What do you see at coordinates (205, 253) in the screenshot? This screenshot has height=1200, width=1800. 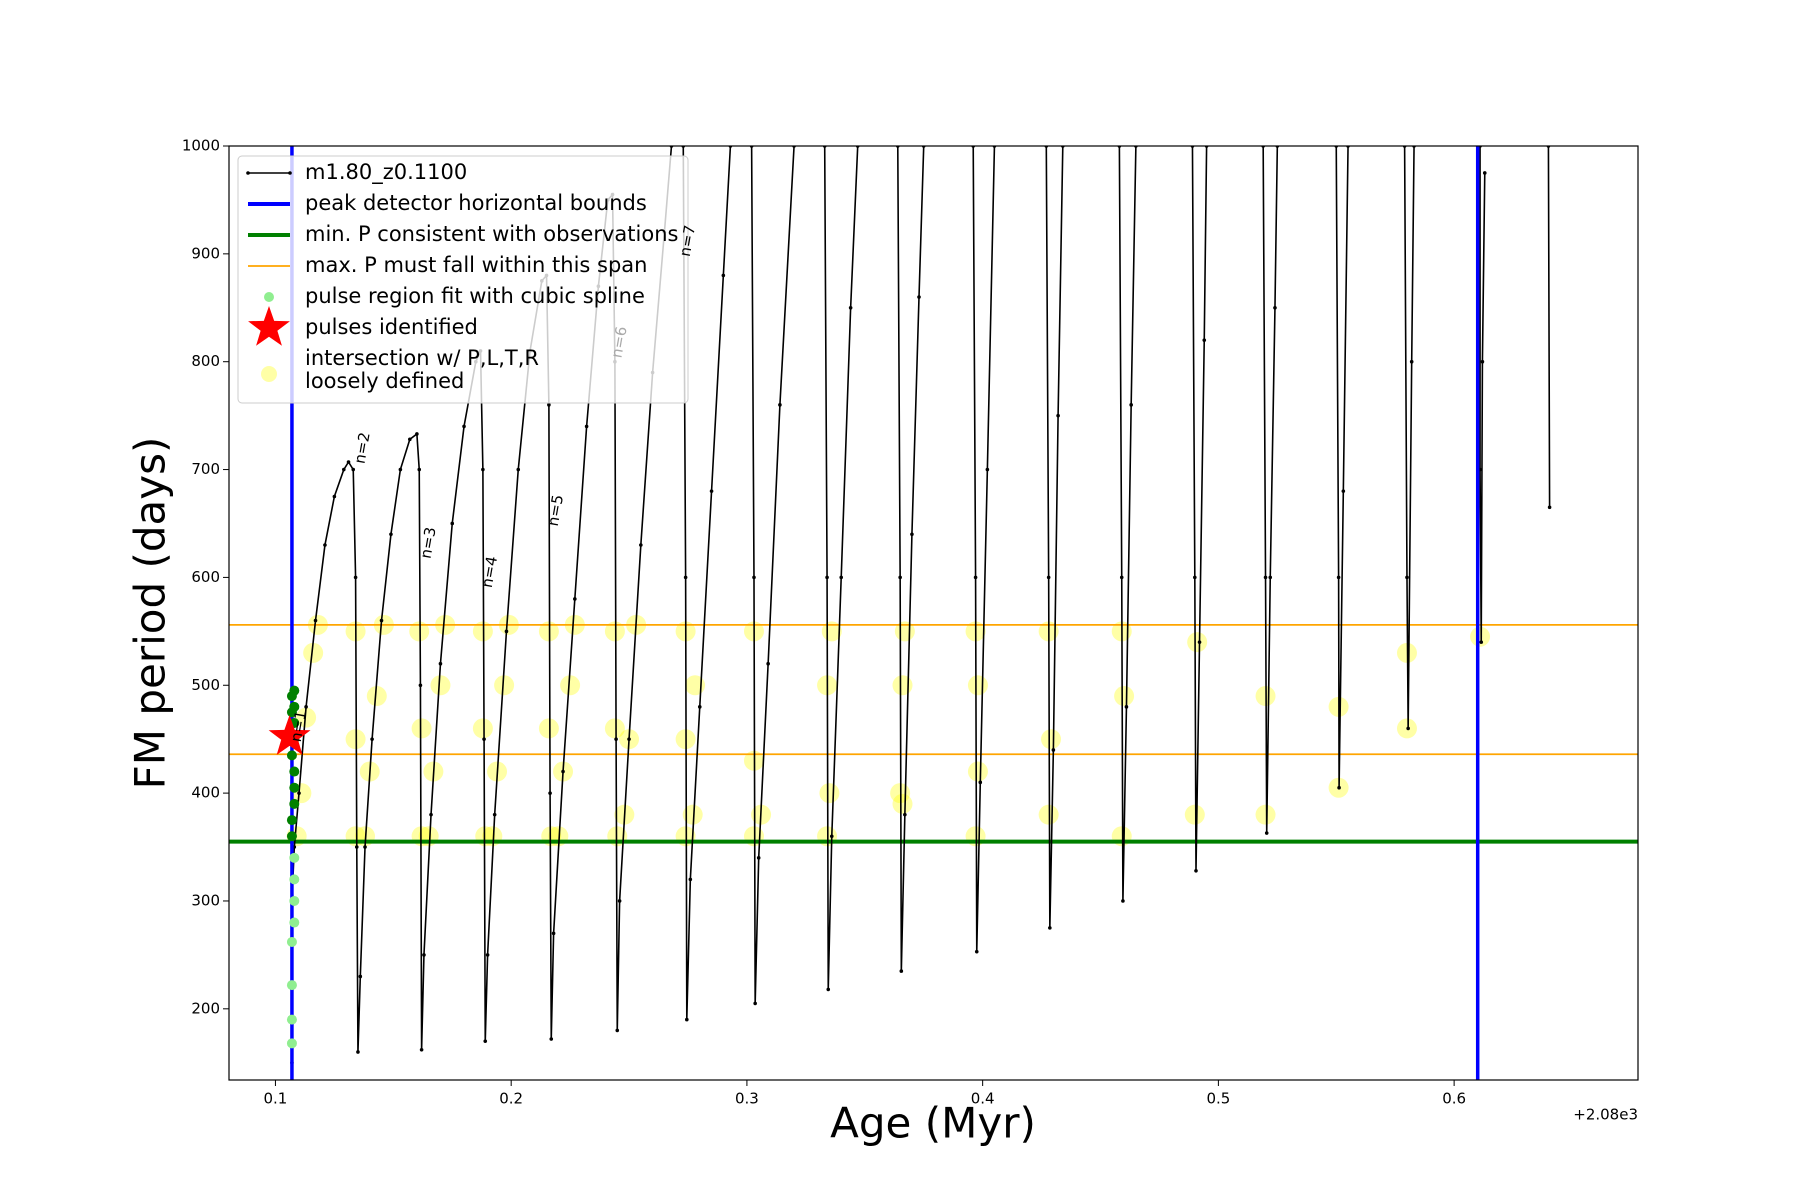 I see `y-tick-label: 900` at bounding box center [205, 253].